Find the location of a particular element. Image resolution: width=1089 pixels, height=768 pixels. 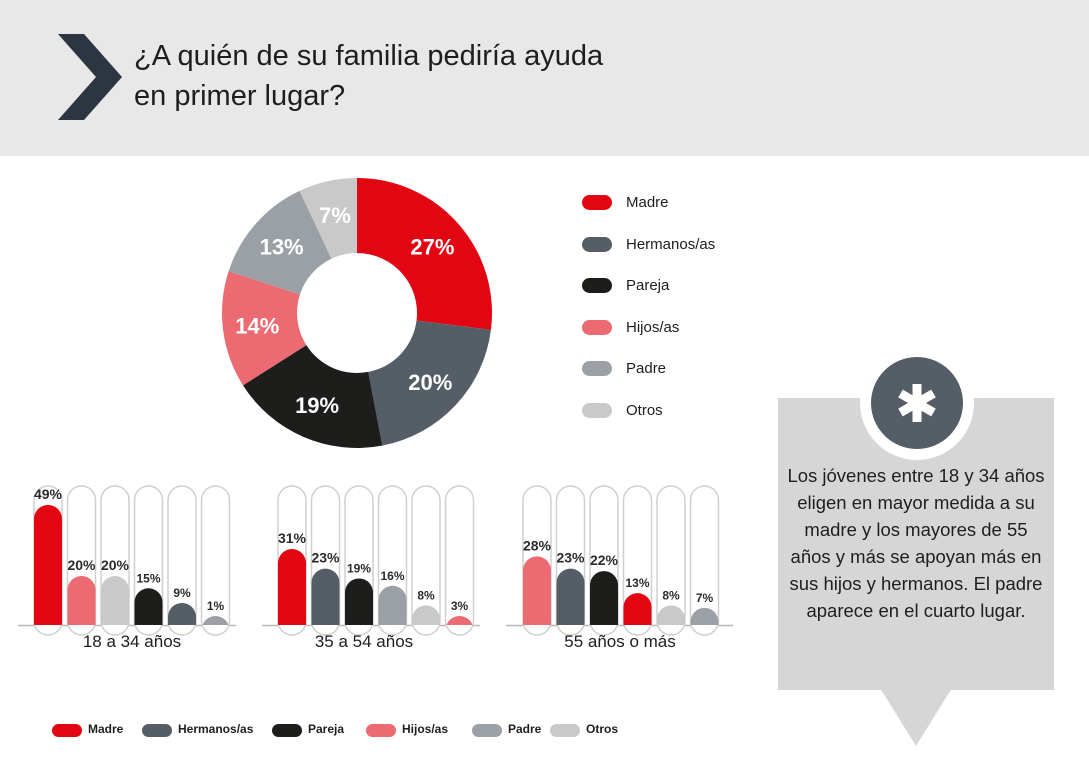

bar-35-a-54-a-os-madre is located at coordinates (292, 587).